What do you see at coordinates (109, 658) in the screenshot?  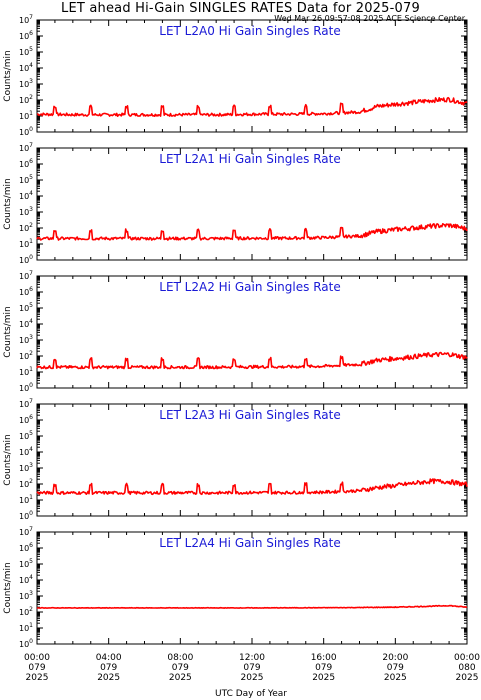 I see `x-tick-time: 04:00` at bounding box center [109, 658].